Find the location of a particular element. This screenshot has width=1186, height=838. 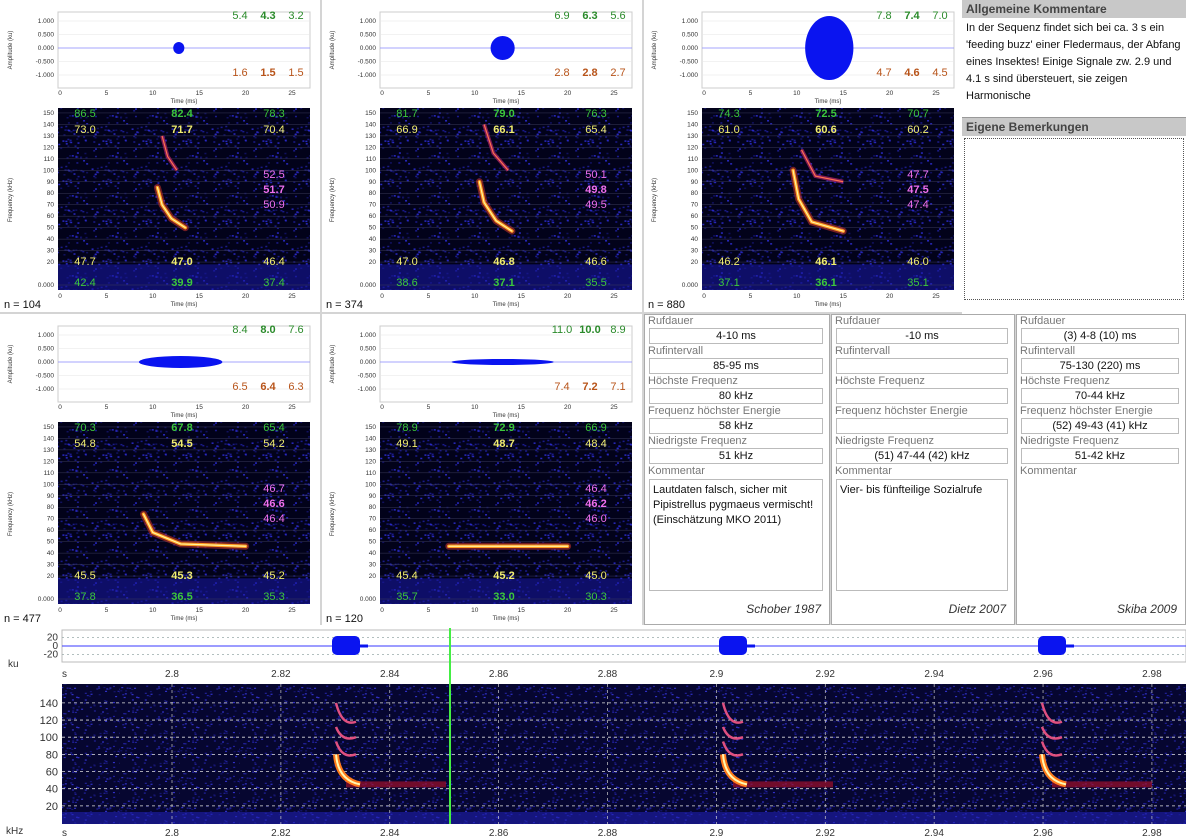

x-tick-label: 2.9 is located at coordinates (716, 833).